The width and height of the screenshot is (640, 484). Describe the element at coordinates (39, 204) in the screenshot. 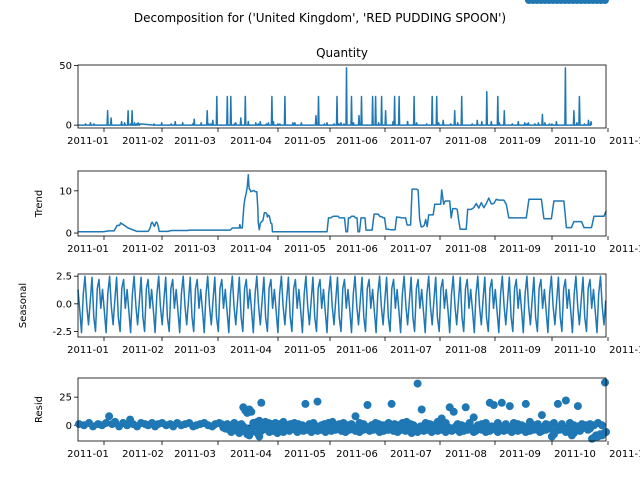

I see `trend-ylabel: Trend` at that location.